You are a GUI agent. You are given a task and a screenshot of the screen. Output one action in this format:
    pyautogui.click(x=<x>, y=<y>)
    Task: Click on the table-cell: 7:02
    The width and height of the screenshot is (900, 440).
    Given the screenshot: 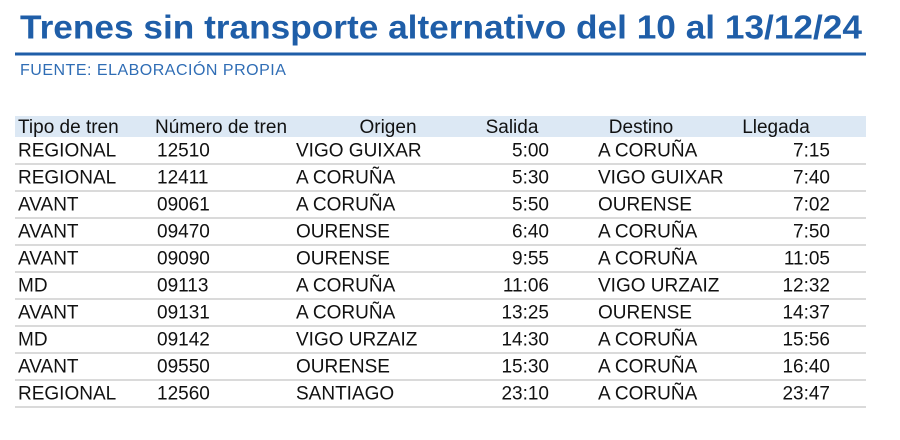 What is the action you would take?
    pyautogui.click(x=811, y=205)
    